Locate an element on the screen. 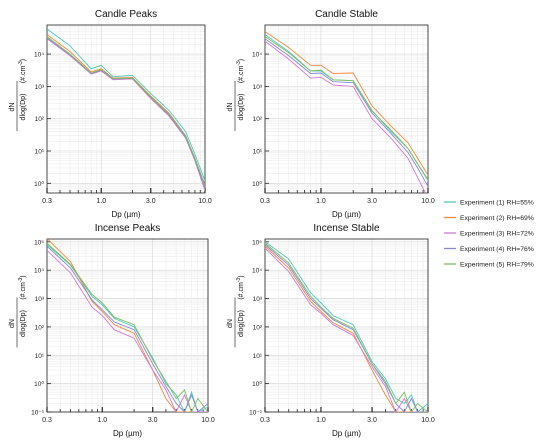 The height and width of the screenshot is (444, 550). legend-label-5: Experiment (5) RH=79% is located at coordinates (497, 265).